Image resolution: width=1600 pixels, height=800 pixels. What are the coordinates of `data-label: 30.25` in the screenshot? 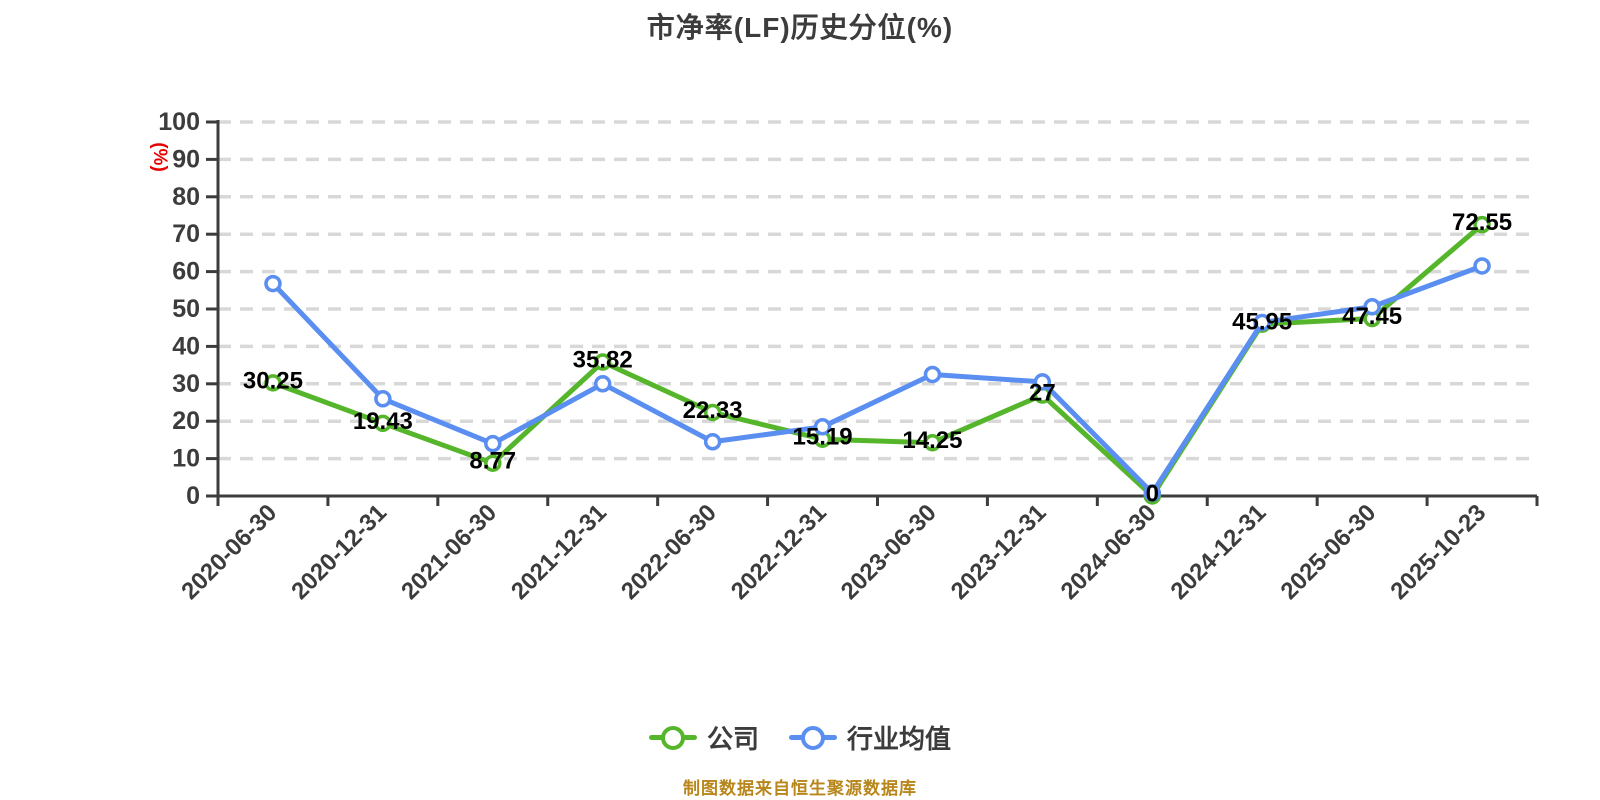 It's located at (273, 380).